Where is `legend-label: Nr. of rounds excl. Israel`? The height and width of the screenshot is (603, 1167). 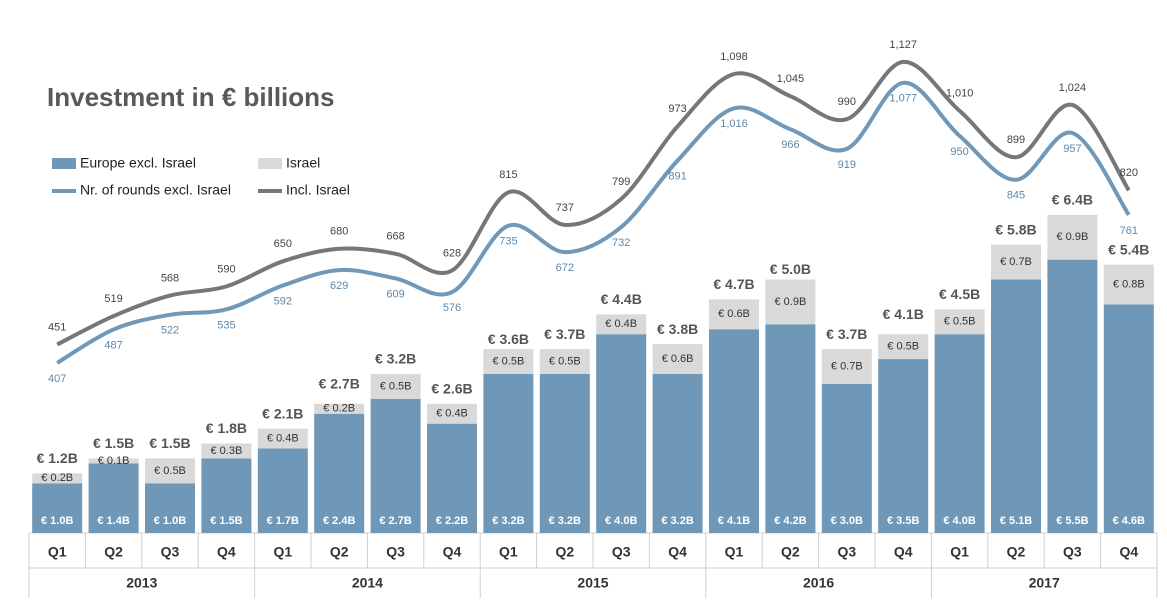 legend-label: Nr. of rounds excl. Israel is located at coordinates (155, 190).